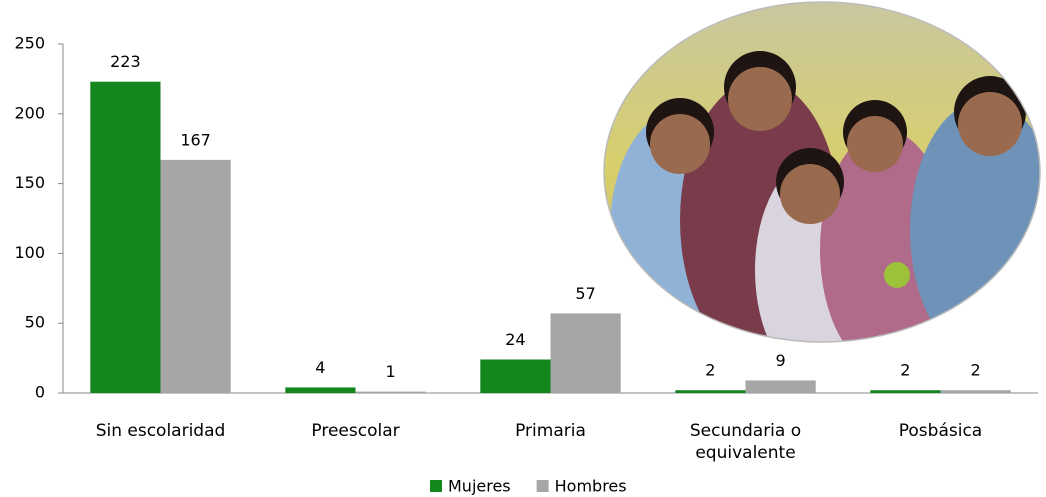  What do you see at coordinates (515, 339) in the screenshot?
I see `value-label: 24` at bounding box center [515, 339].